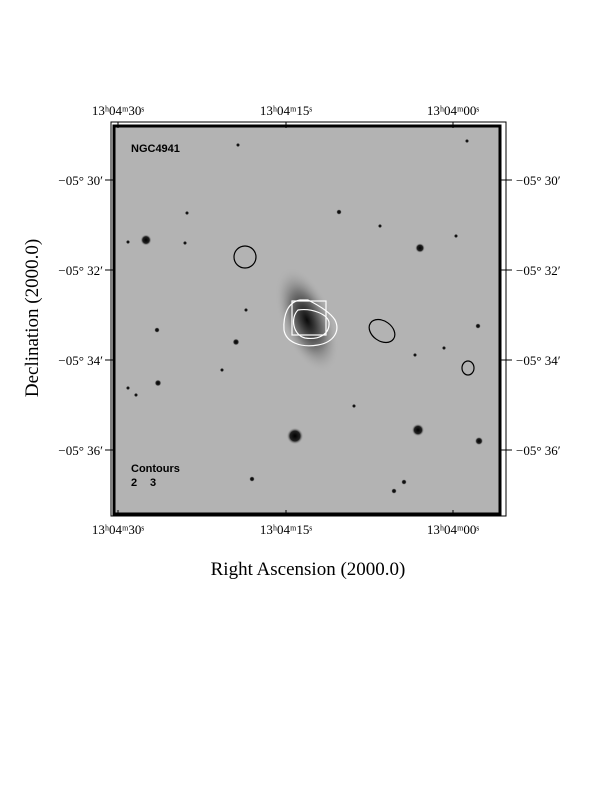 This screenshot has width=612, height=792. I want to click on y-tick-label-right: −05° 34′, so click(538, 360).